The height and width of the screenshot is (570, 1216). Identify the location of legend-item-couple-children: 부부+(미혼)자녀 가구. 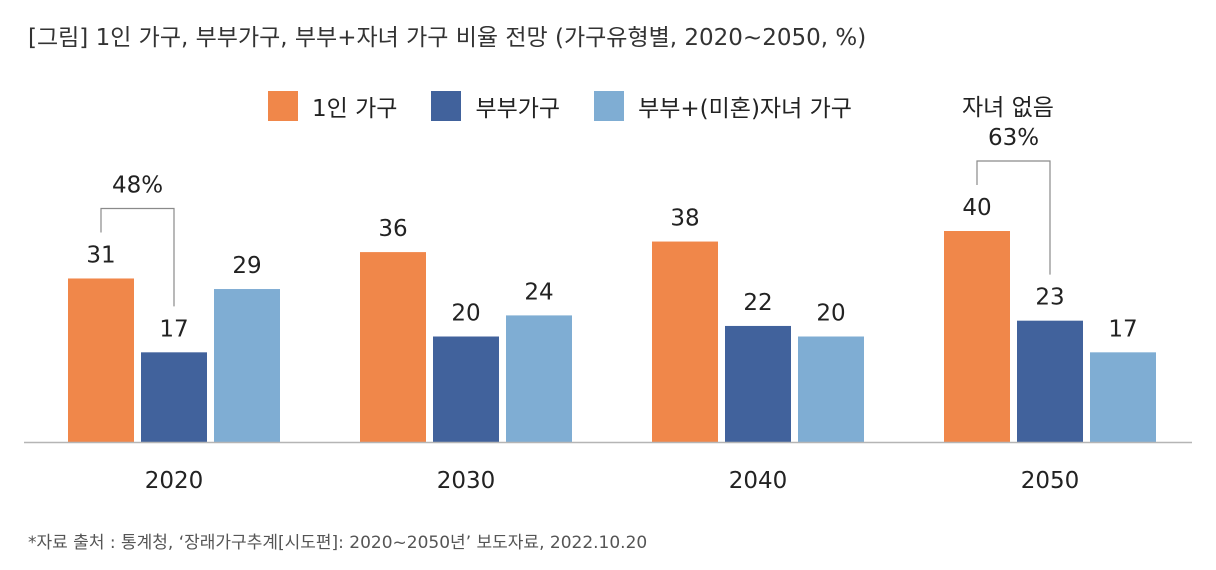
(723, 106).